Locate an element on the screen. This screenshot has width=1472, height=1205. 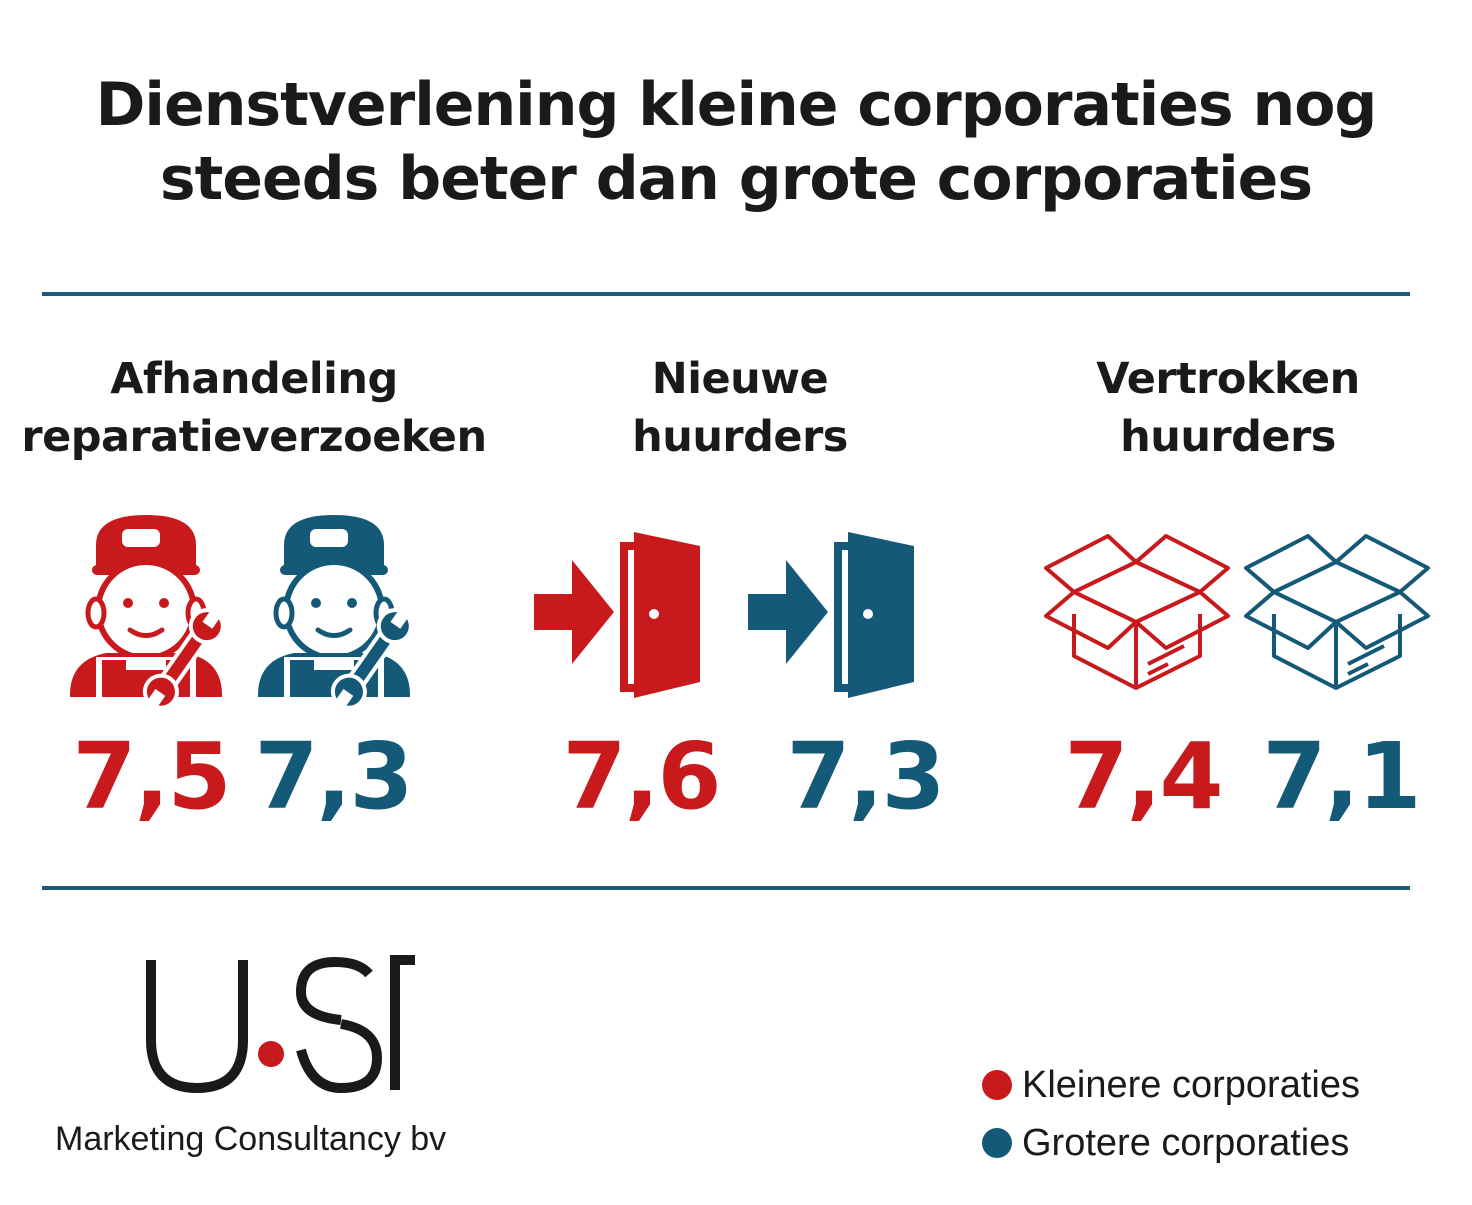
metric-repairs-label: Afhandeling reparatieverzoeken is located at coordinates (254, 408).